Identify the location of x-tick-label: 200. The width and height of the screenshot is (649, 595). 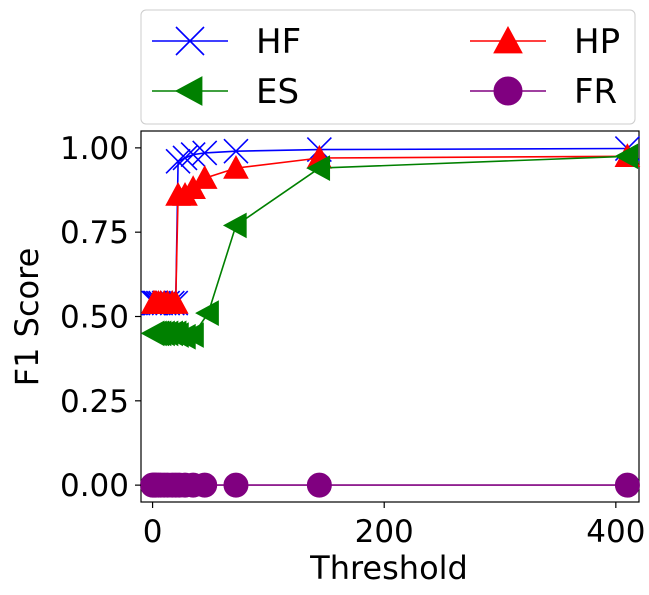
(384, 532).